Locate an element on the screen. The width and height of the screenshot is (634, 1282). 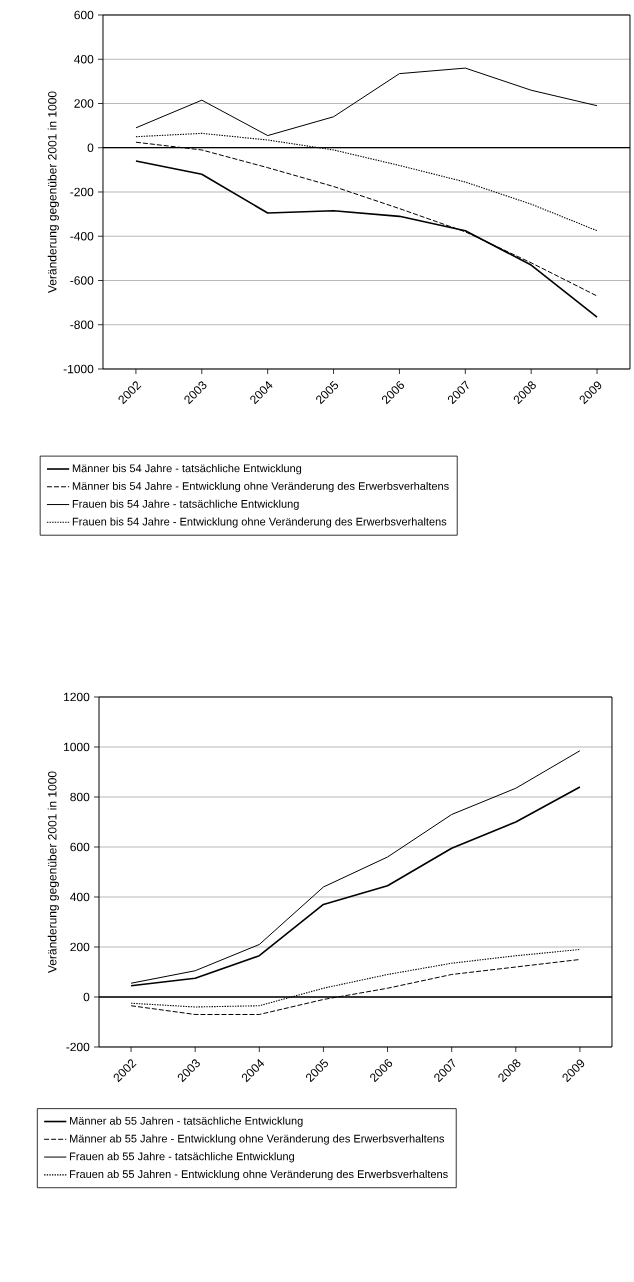
legend-label: Männer bis 54 Jahre - tatsächliche Entwicklung is located at coordinates (187, 469).